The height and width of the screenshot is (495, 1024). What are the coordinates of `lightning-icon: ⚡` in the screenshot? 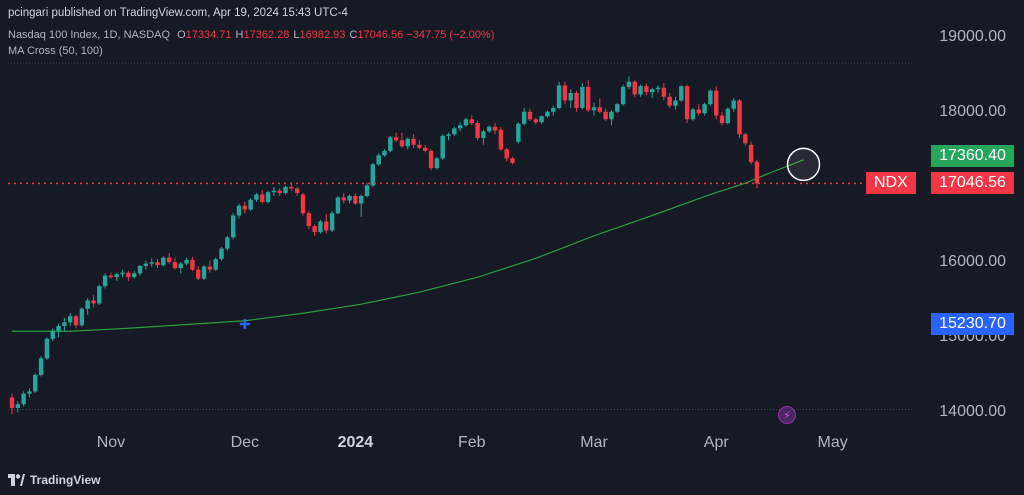 It's located at (787, 415).